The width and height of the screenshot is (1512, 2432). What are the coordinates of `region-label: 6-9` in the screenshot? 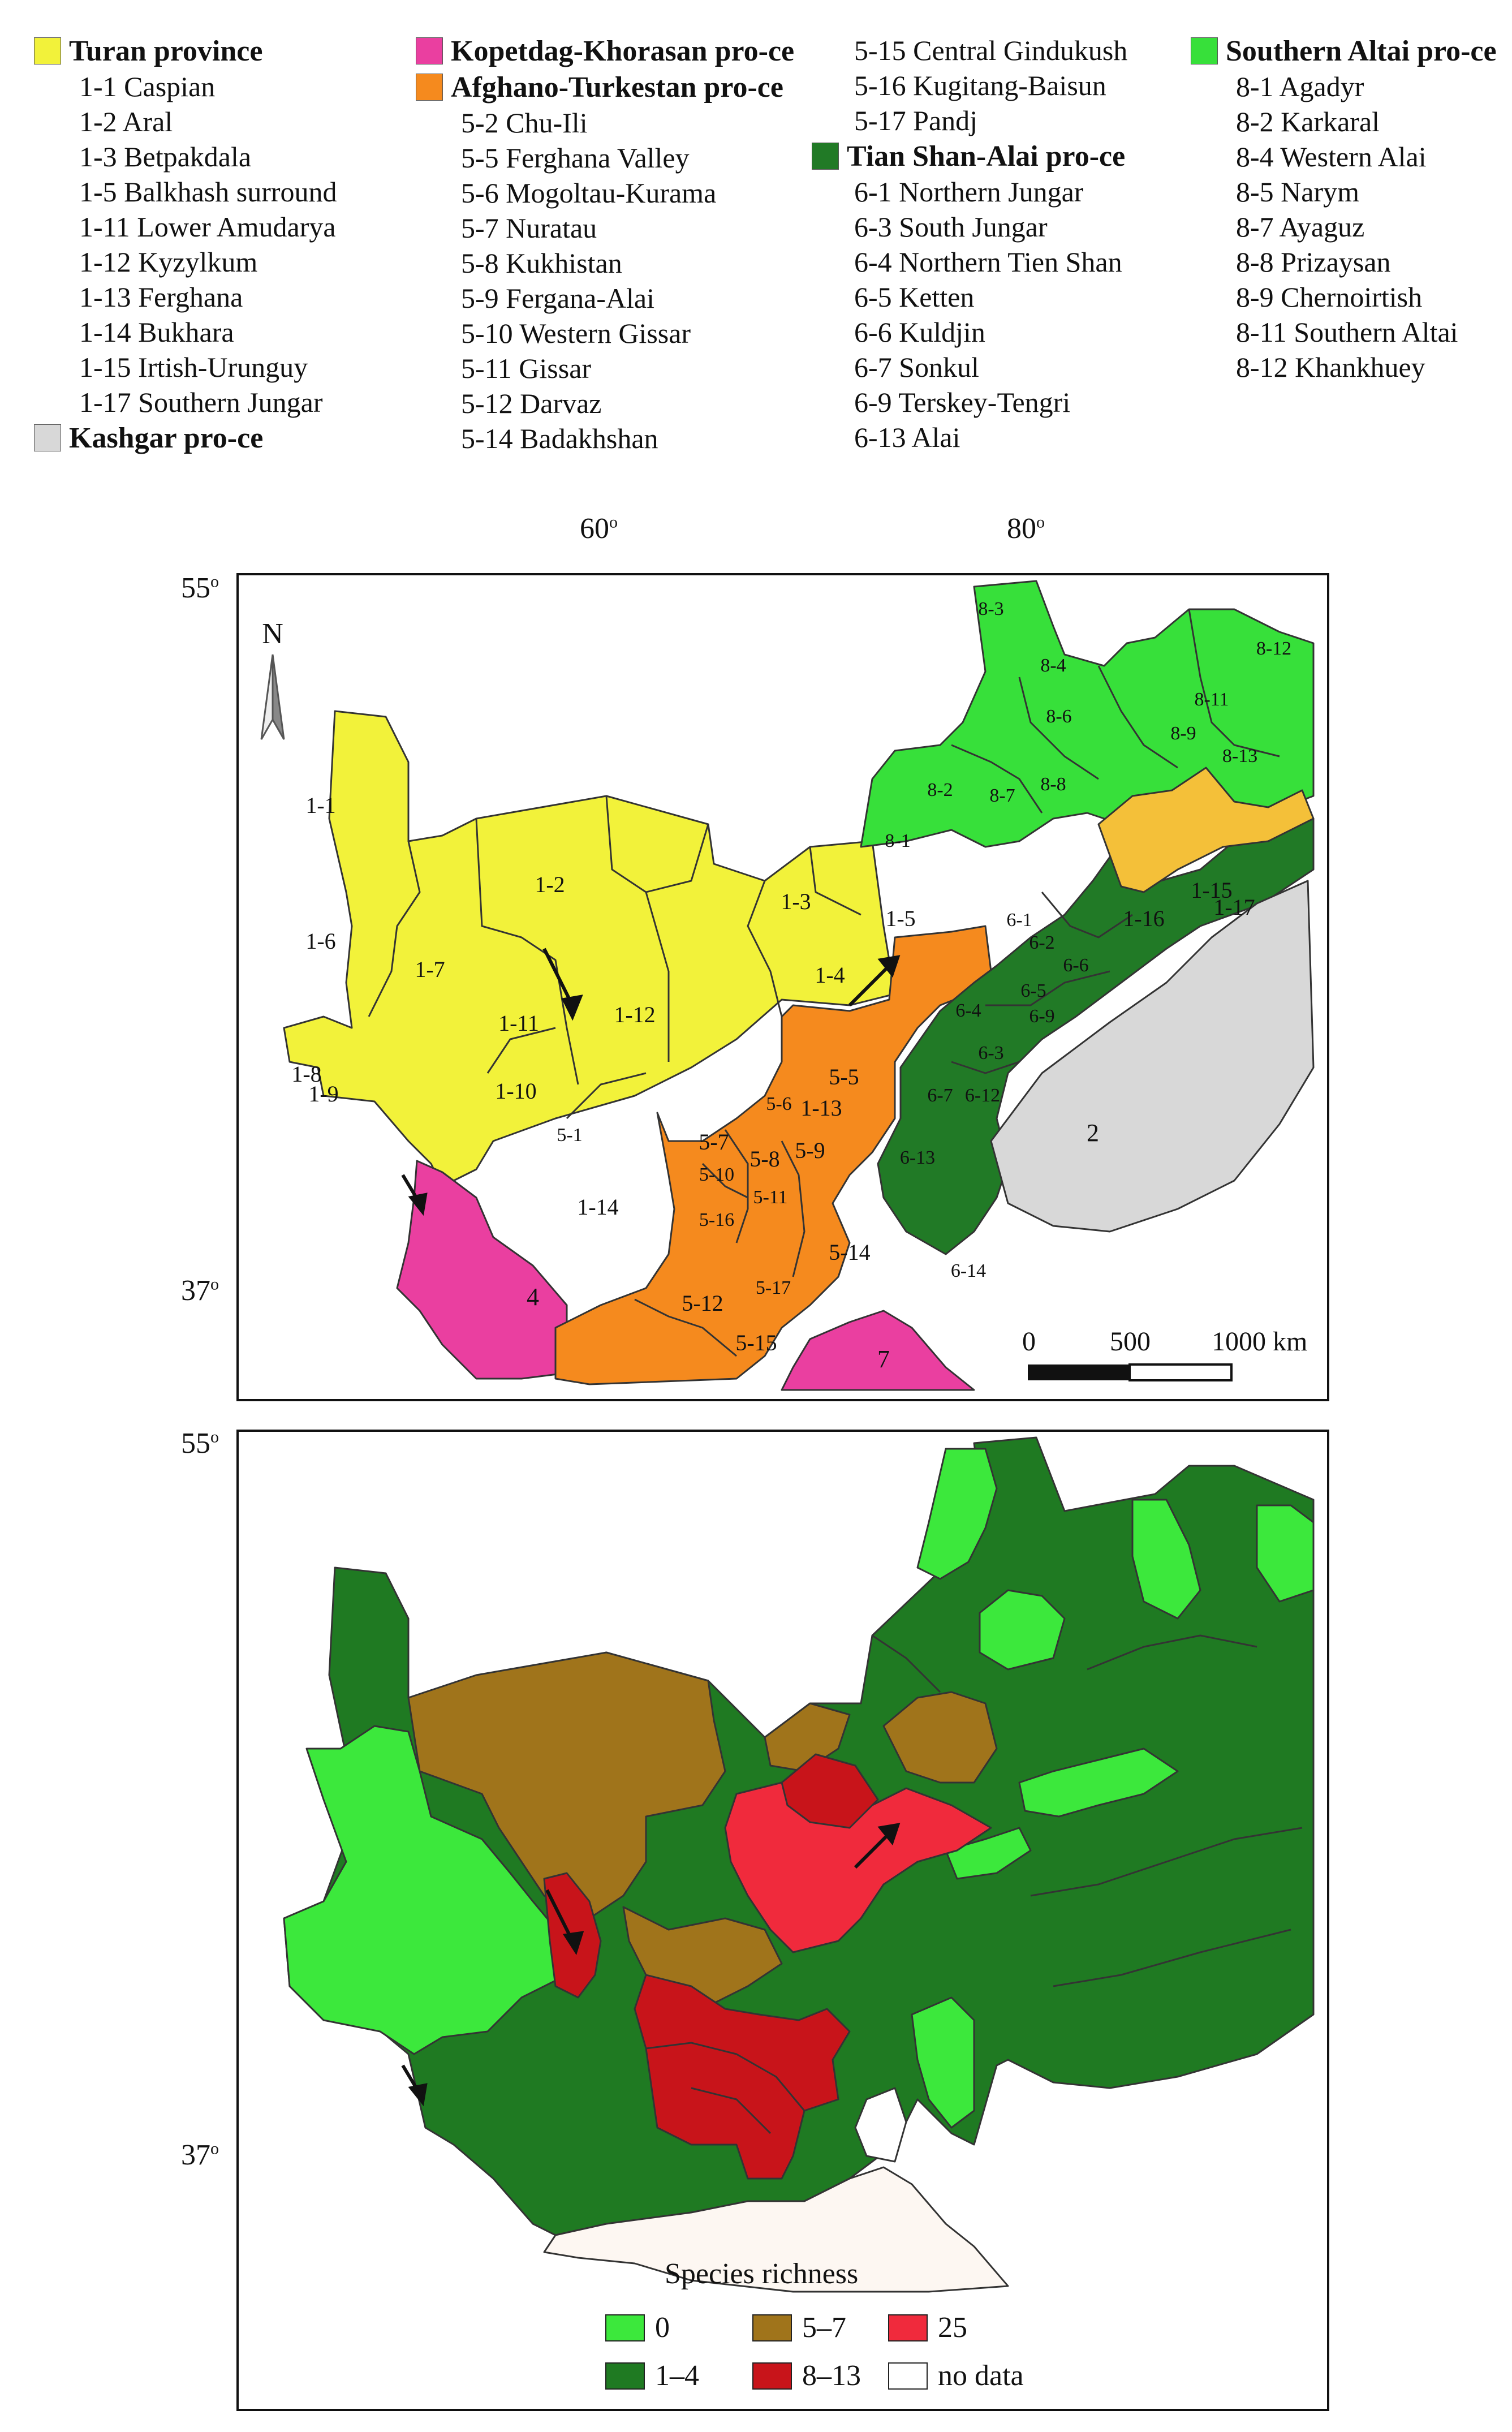 It's located at (1041, 1016).